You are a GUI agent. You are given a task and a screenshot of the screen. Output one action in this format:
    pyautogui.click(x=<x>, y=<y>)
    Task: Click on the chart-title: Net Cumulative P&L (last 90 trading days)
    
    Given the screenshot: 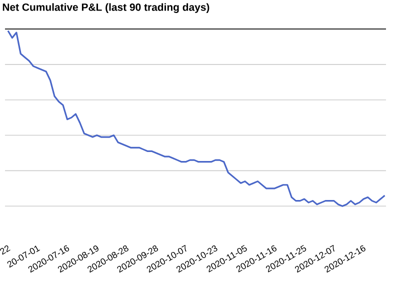 What is the action you would take?
    pyautogui.click(x=106, y=8)
    